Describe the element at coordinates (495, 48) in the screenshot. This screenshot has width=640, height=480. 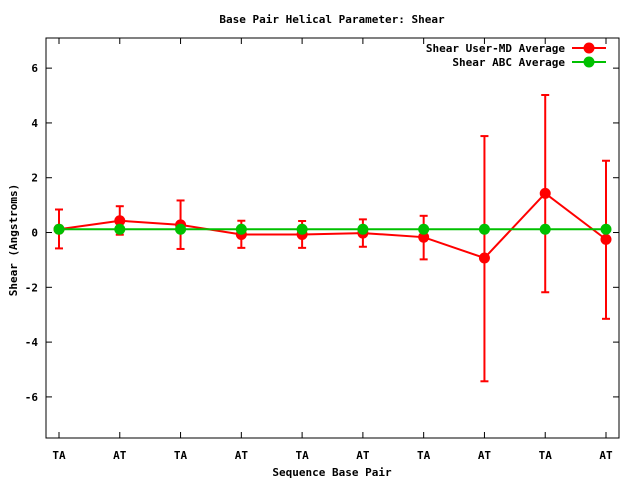
I see `legend-label: Shear User-MD Average` at that location.